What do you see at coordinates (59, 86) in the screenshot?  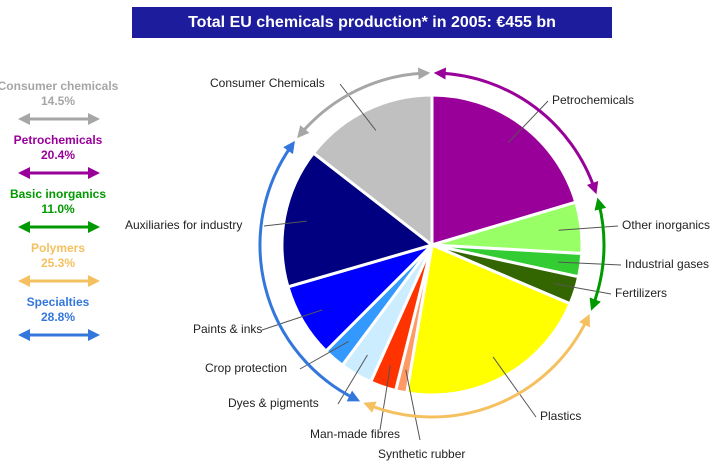 I see `legend-name: Consumer chemicals` at bounding box center [59, 86].